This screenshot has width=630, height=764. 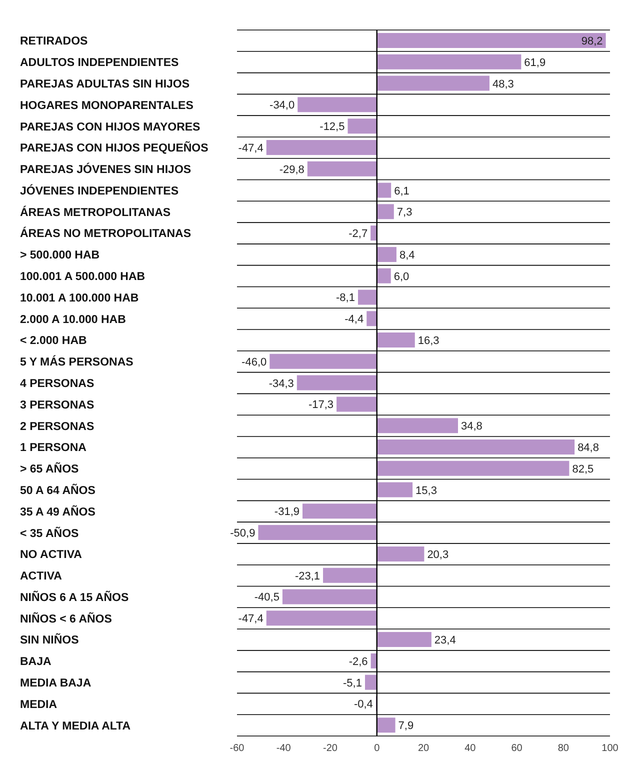 What do you see at coordinates (107, 106) in the screenshot?
I see `y-tick-label: HOGARES MONOPARENTALES` at bounding box center [107, 106].